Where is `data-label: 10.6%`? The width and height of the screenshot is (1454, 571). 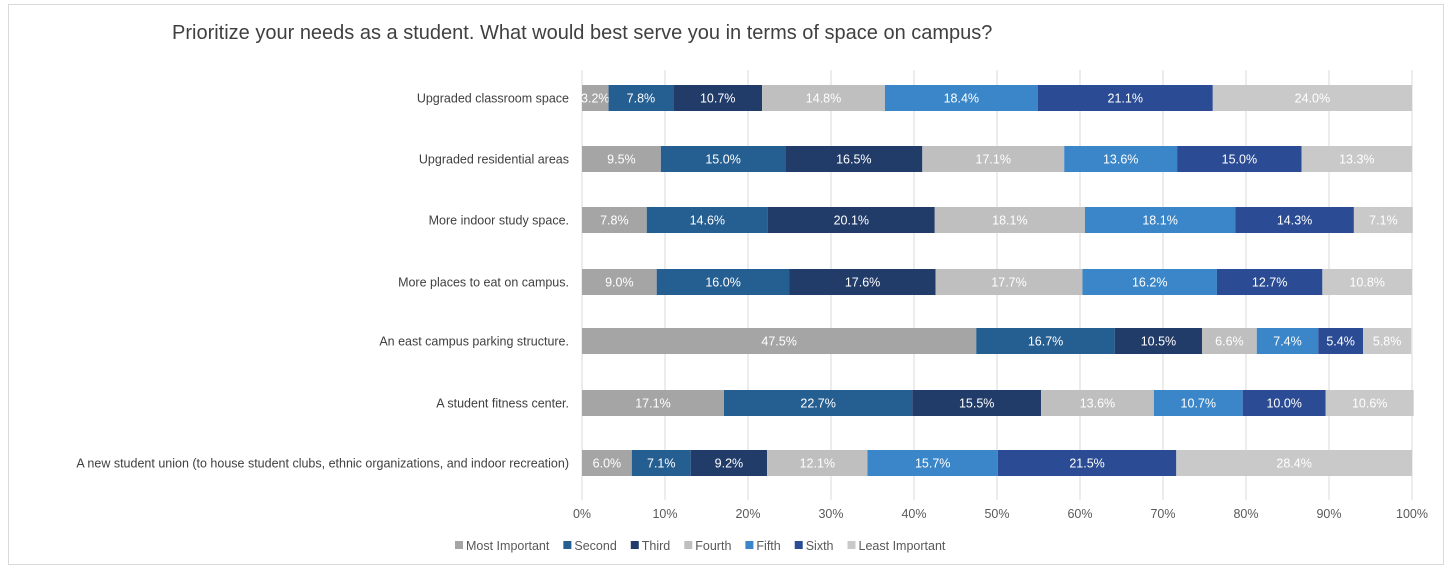
data-label: 10.6% is located at coordinates (1369, 404).